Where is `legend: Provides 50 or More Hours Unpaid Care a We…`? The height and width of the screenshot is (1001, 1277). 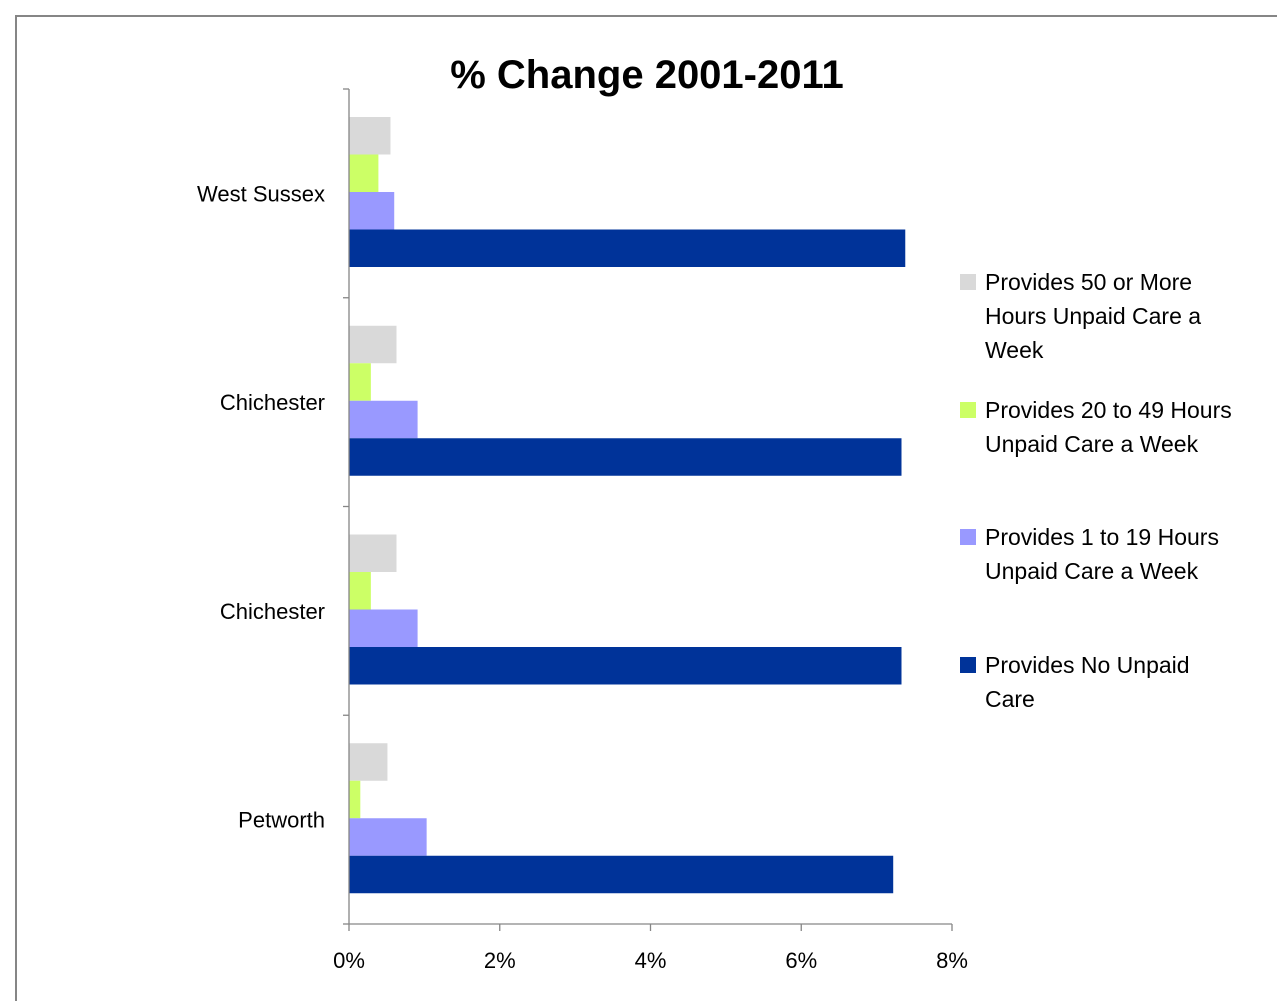
legend: Provides 50 or More Hours Unpaid Care a We… is located at coordinates (1096, 490).